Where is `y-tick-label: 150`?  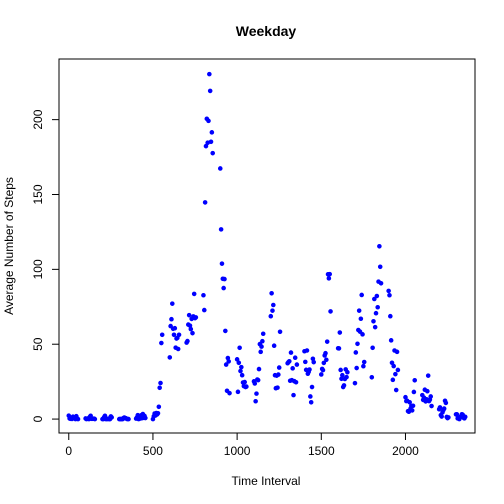 y-tick-label: 150 is located at coordinates (38, 194).